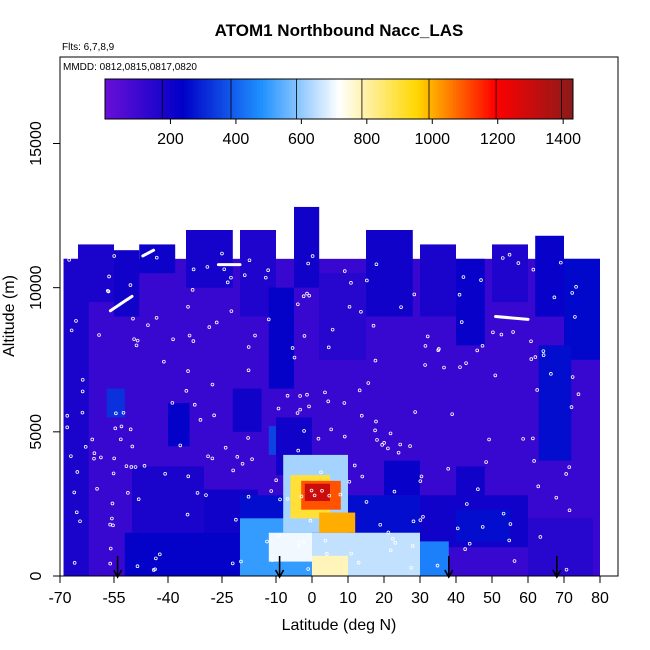  What do you see at coordinates (279, 574) in the screenshot?
I see `profile-arrow-head` at bounding box center [279, 574].